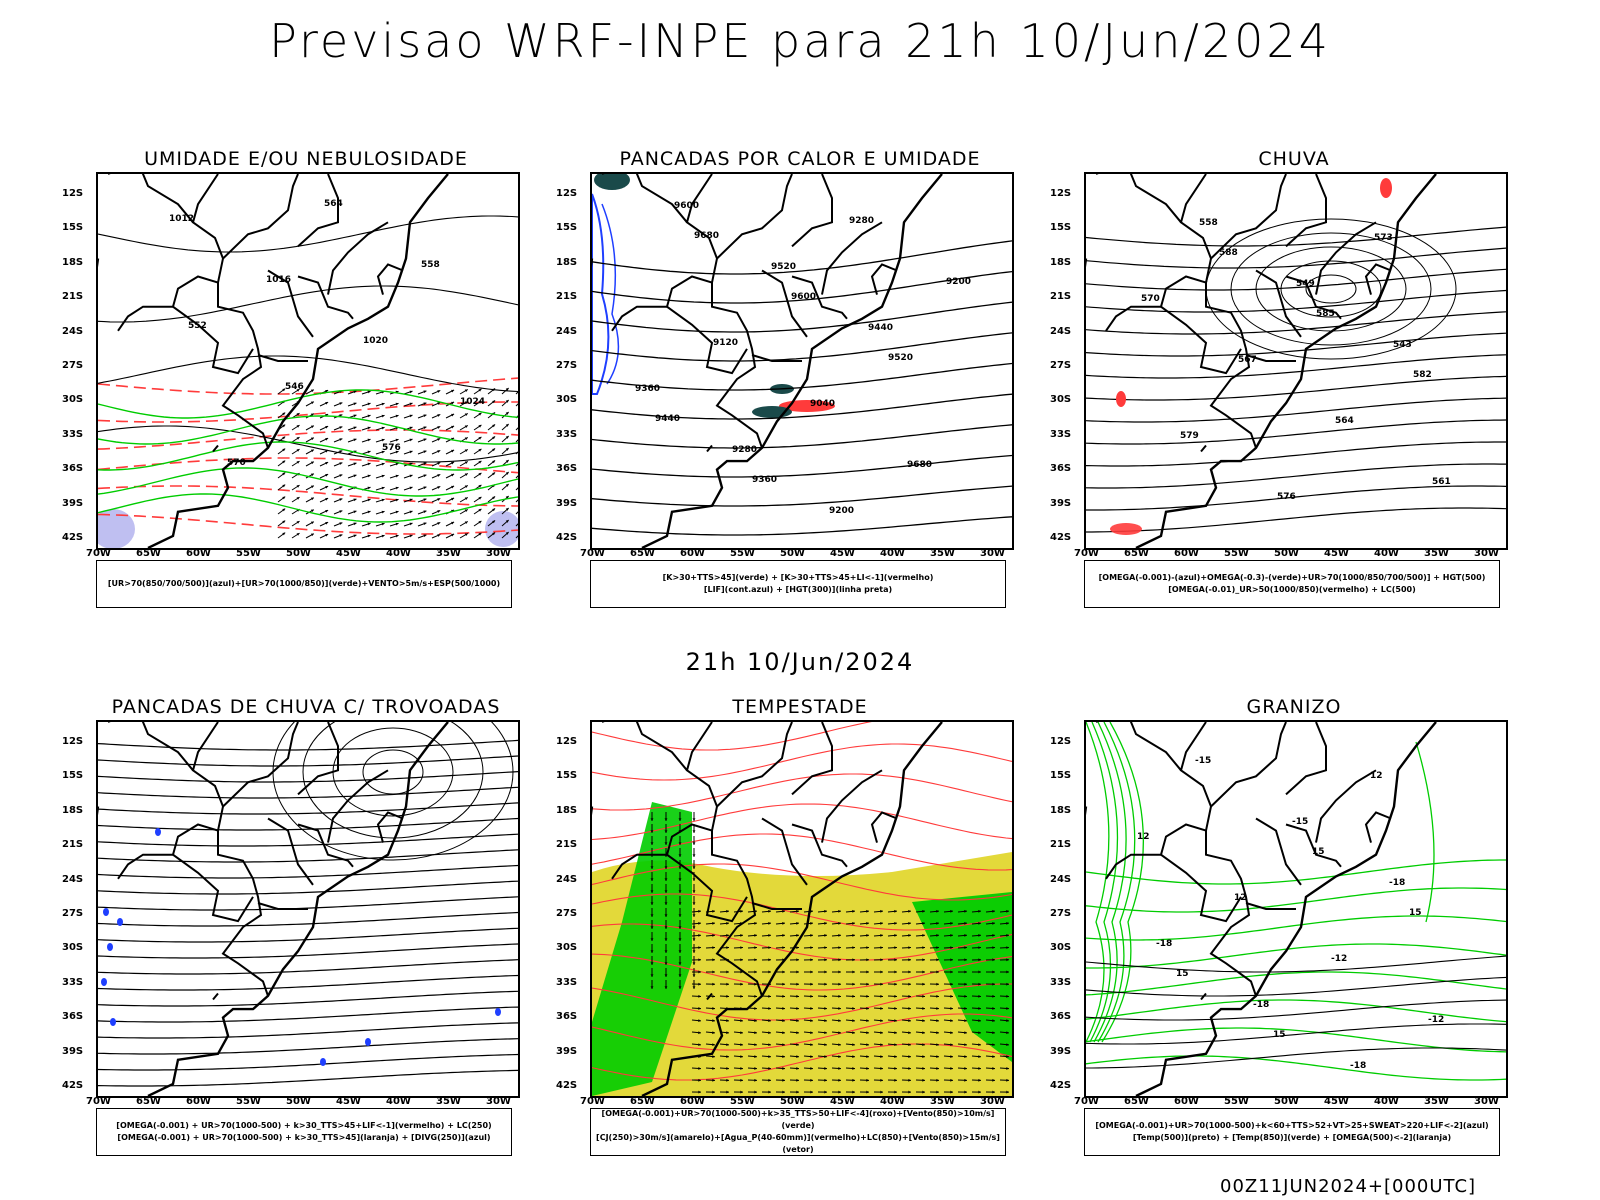  What do you see at coordinates (792, 553) in the screenshot?
I see `lon-tick-label: 50W` at bounding box center [792, 553].